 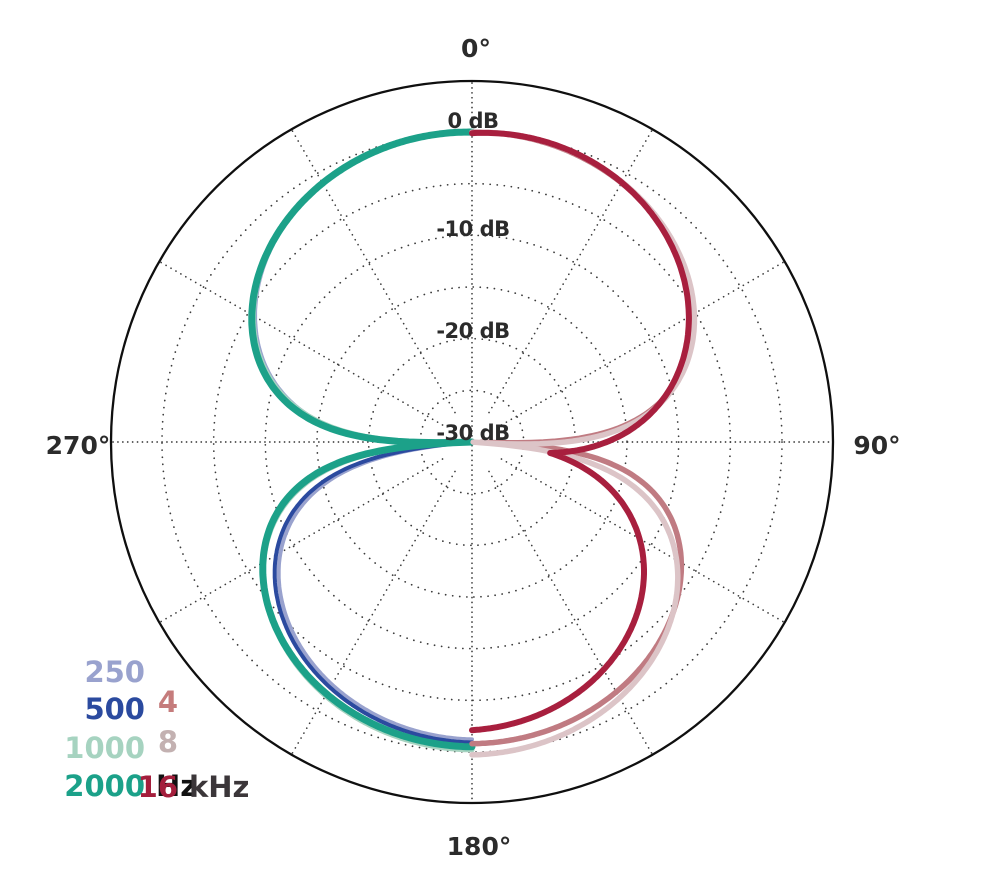 I want to click on legend-item-250: 250, so click(x=72, y=672).